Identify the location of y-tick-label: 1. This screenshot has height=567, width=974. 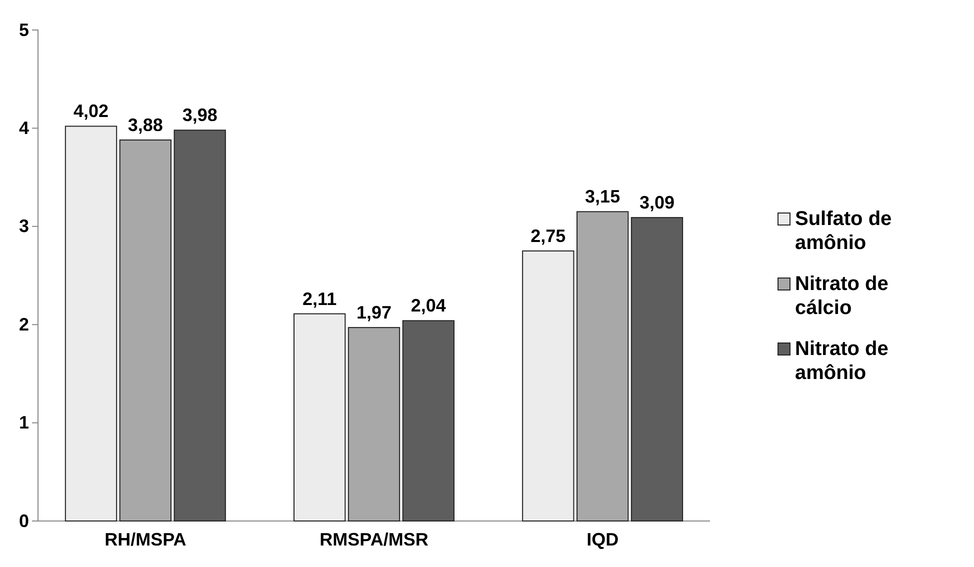
(23, 422).